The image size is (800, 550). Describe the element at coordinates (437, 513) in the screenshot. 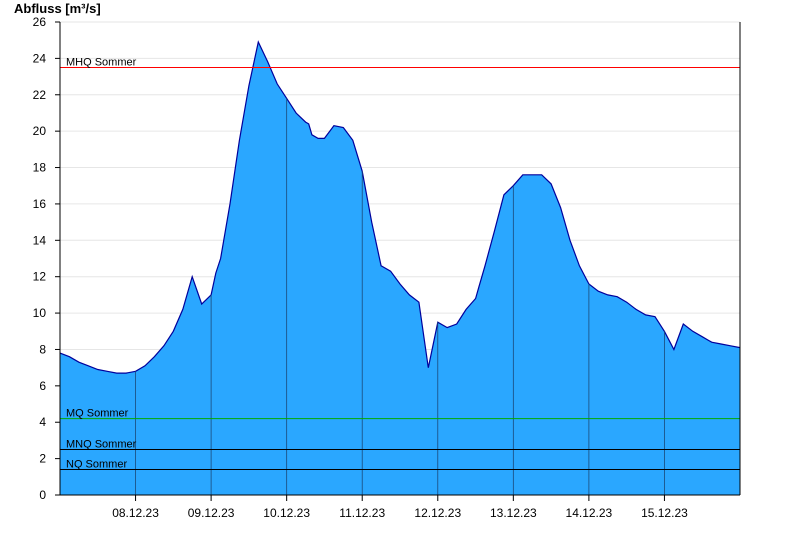

I see `x-tick-label: 12.12.23` at that location.